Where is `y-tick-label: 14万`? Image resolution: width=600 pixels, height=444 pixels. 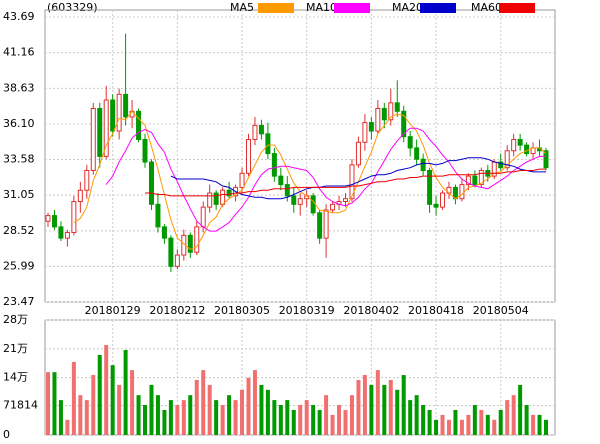
y-tick-label: 14万 is located at coordinates (15, 377).